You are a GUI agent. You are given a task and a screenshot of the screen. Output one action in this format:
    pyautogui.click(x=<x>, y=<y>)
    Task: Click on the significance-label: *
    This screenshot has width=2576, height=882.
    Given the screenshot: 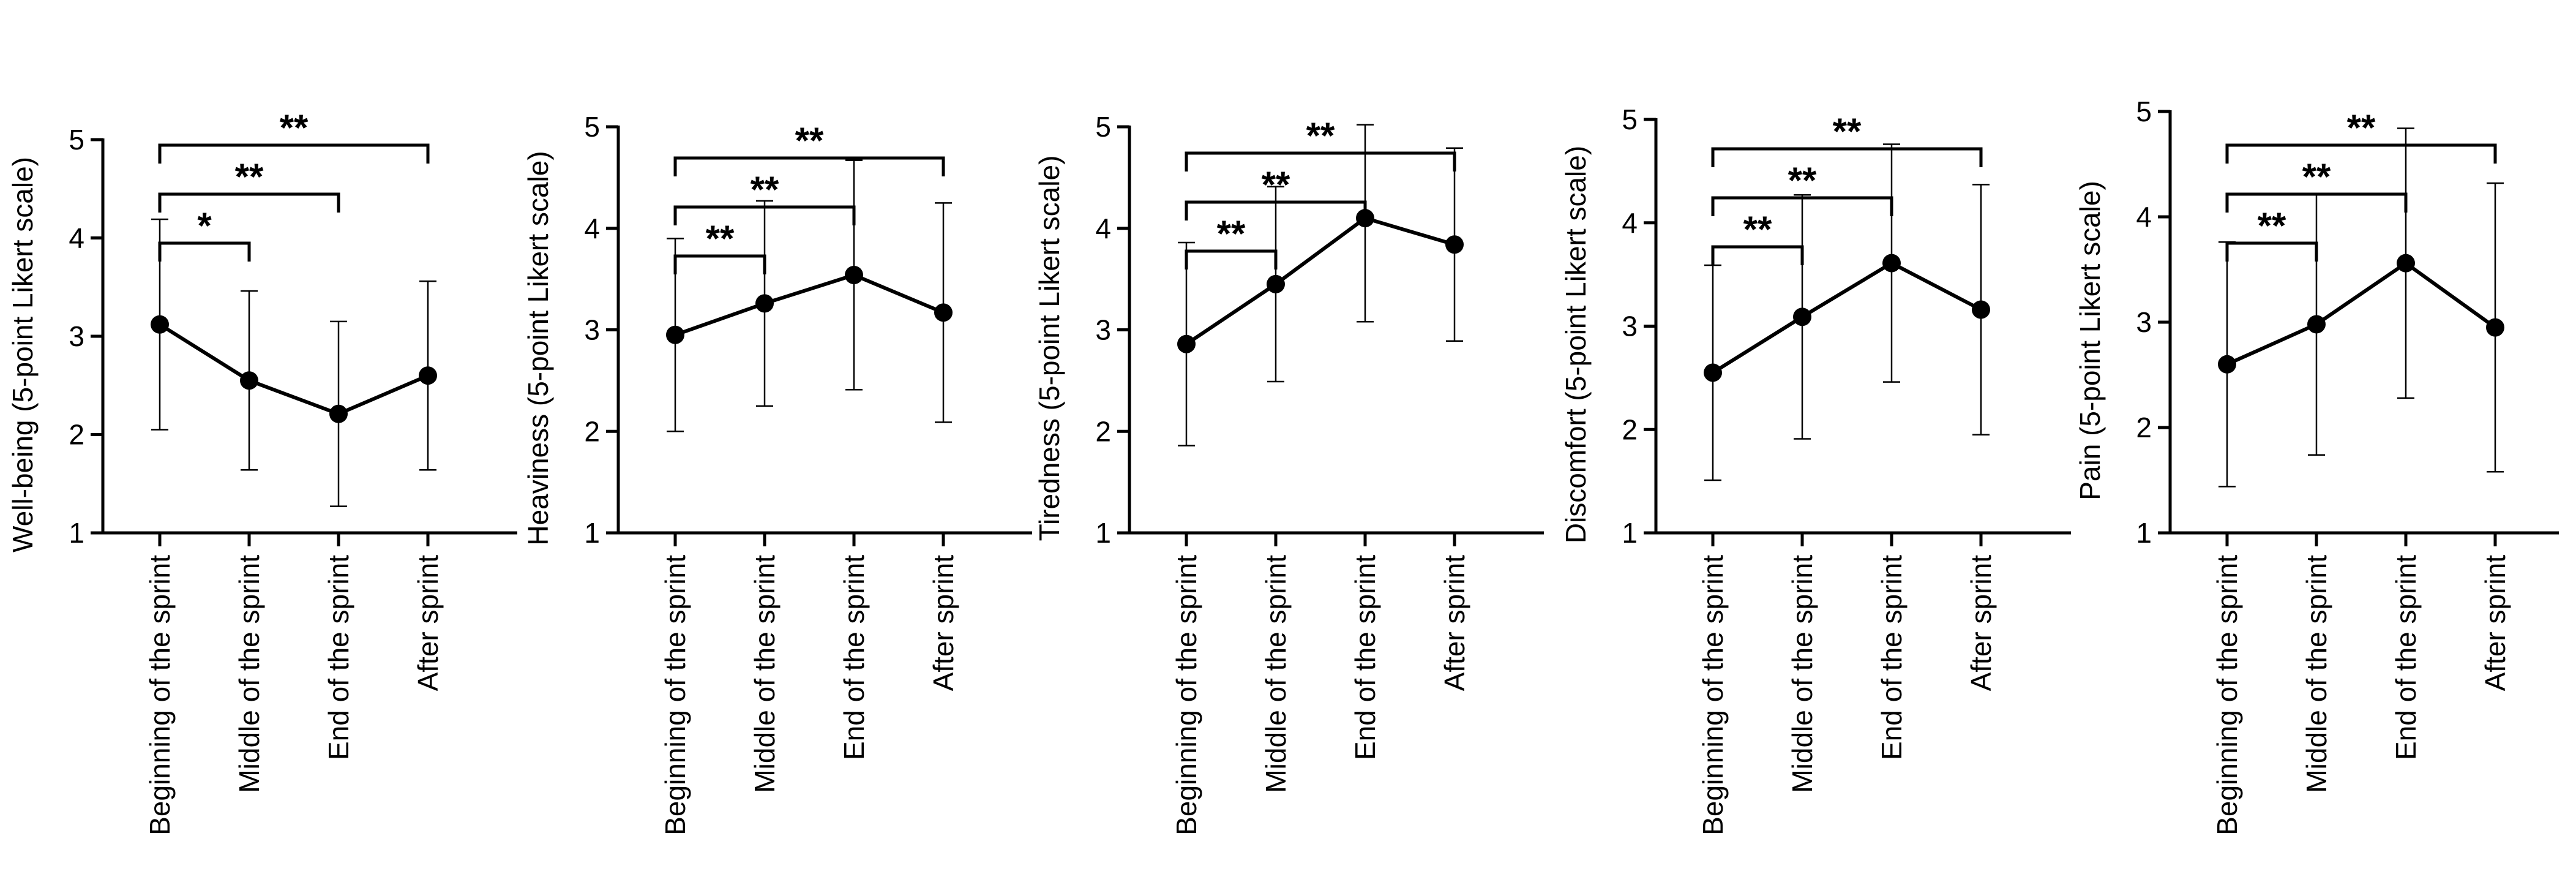 What is the action you would take?
    pyautogui.click(x=204, y=226)
    